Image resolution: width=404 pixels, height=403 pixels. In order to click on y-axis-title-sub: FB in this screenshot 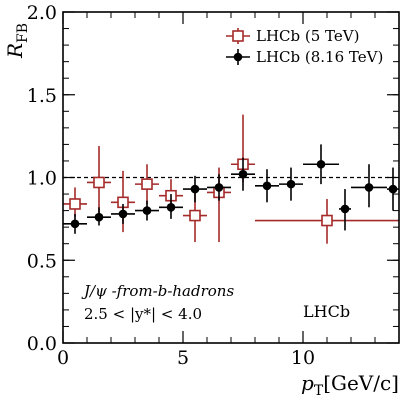, I will do `click(23, 33)`.